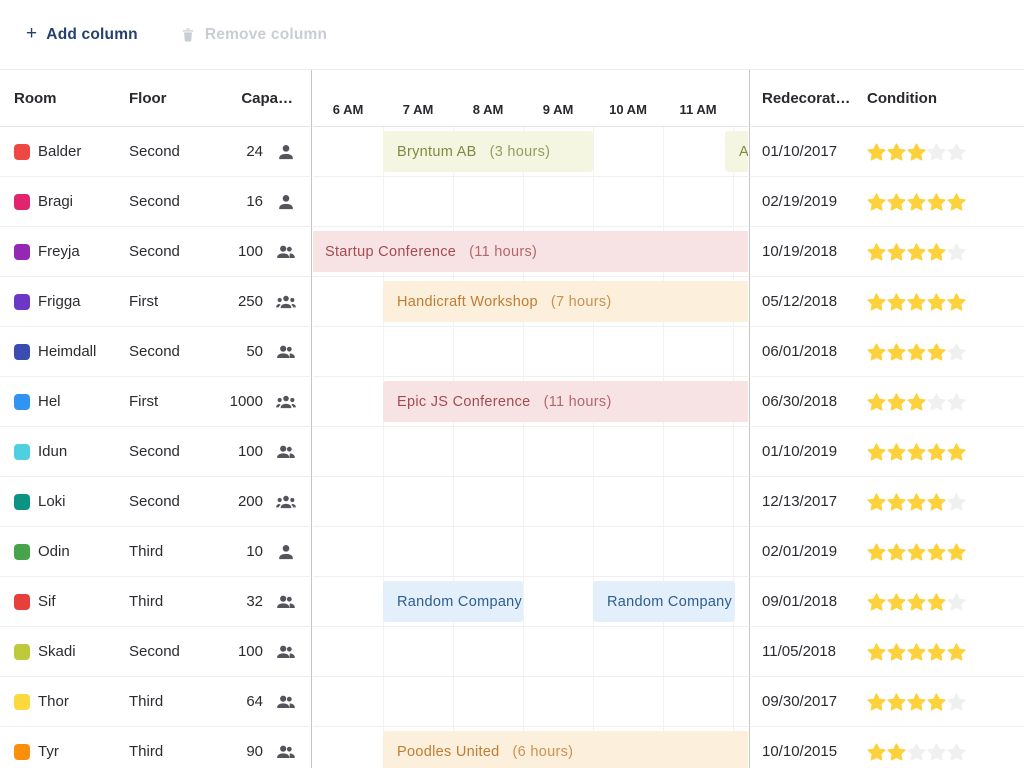 This screenshot has height=768, width=1024. I want to click on time-axis-tick-label: 7 AM, so click(418, 109).